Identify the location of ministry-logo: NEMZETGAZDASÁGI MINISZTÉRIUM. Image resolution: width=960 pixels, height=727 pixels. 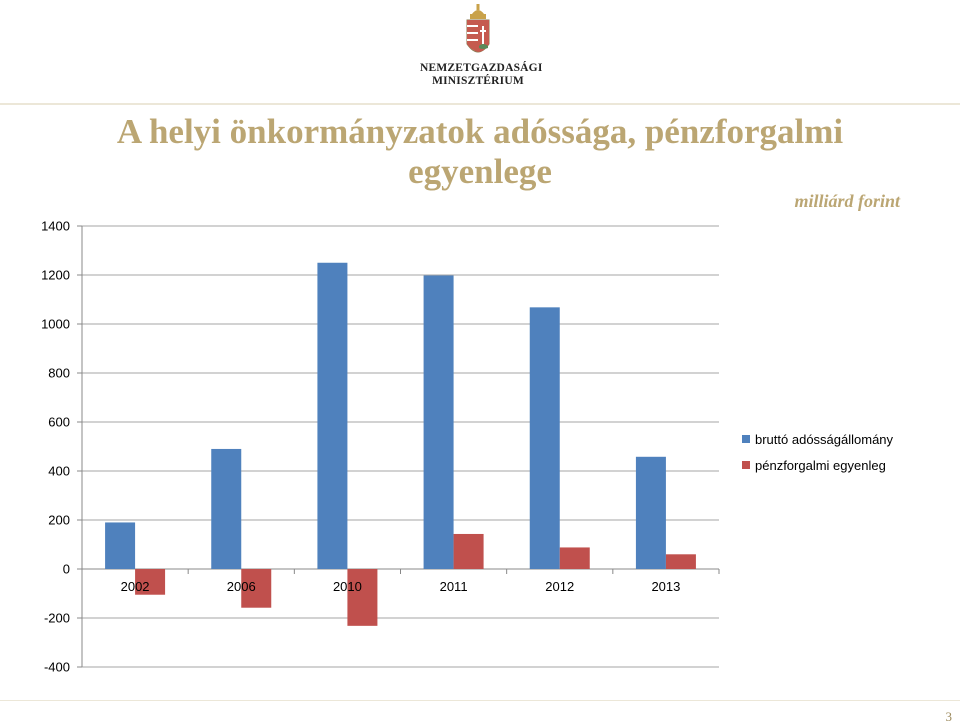
(481, 49).